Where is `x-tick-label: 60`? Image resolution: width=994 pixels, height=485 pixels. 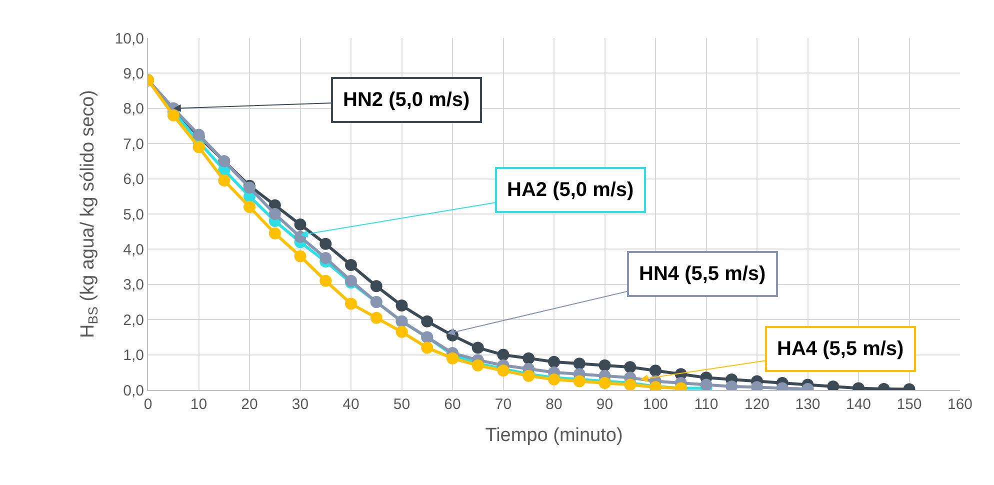
x-tick-label: 60 is located at coordinates (452, 404).